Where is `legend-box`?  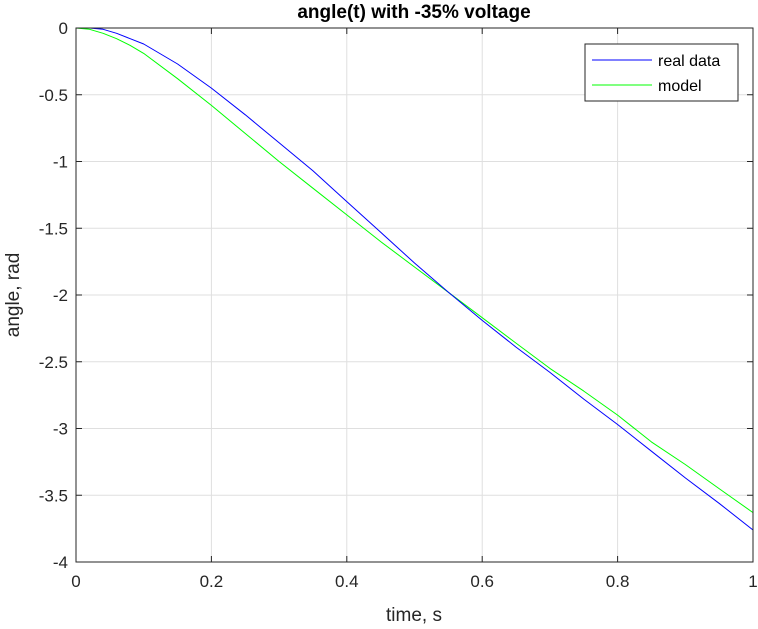 legend-box is located at coordinates (661, 72).